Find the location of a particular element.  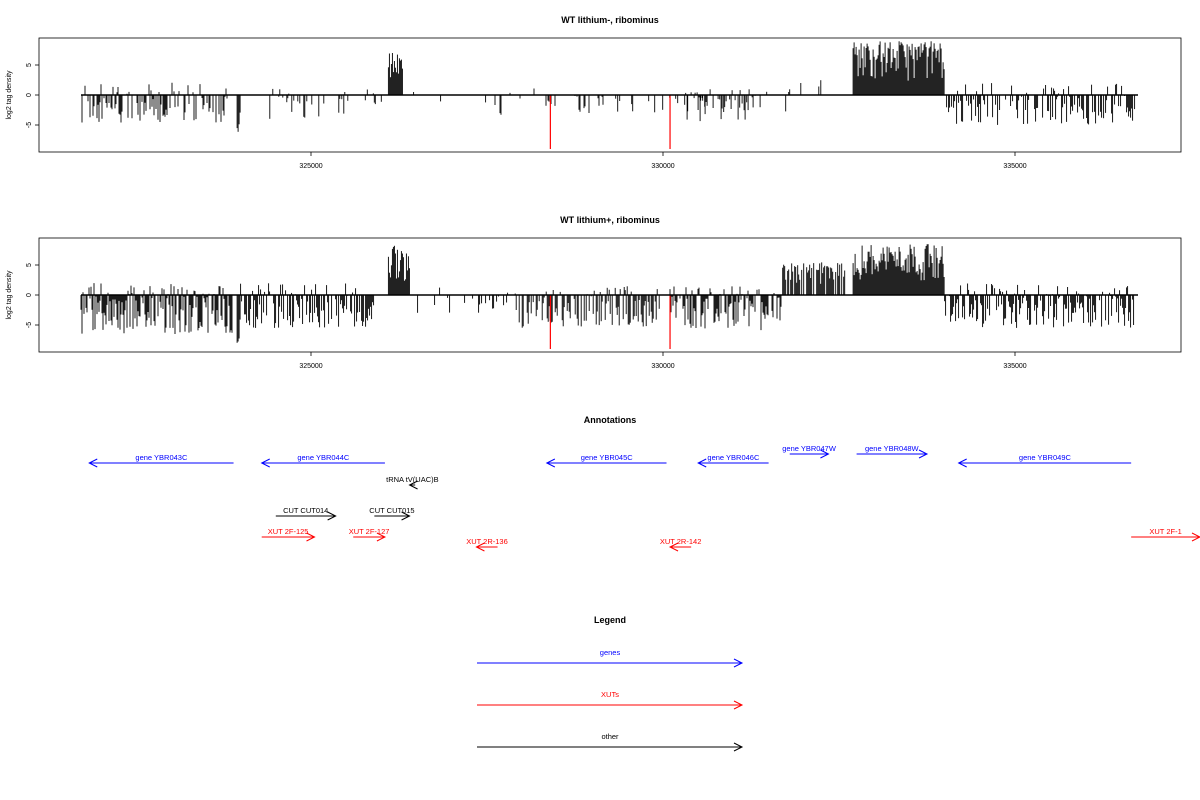

annotation-feature: gene YBR045C is located at coordinates (606, 460).